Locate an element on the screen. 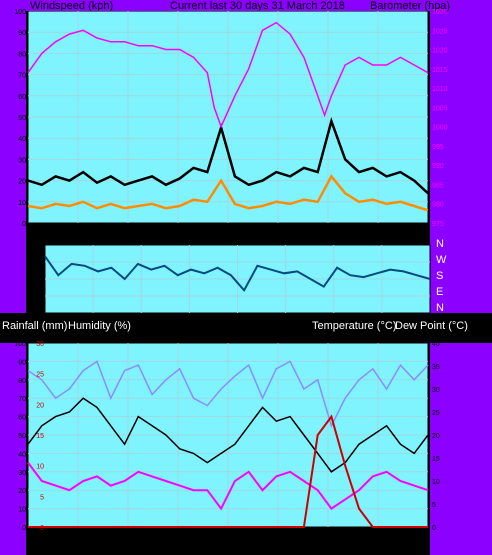 The height and width of the screenshot is (555, 492). bottom-x-tick-label: Day 1 is located at coordinates (403, 540).